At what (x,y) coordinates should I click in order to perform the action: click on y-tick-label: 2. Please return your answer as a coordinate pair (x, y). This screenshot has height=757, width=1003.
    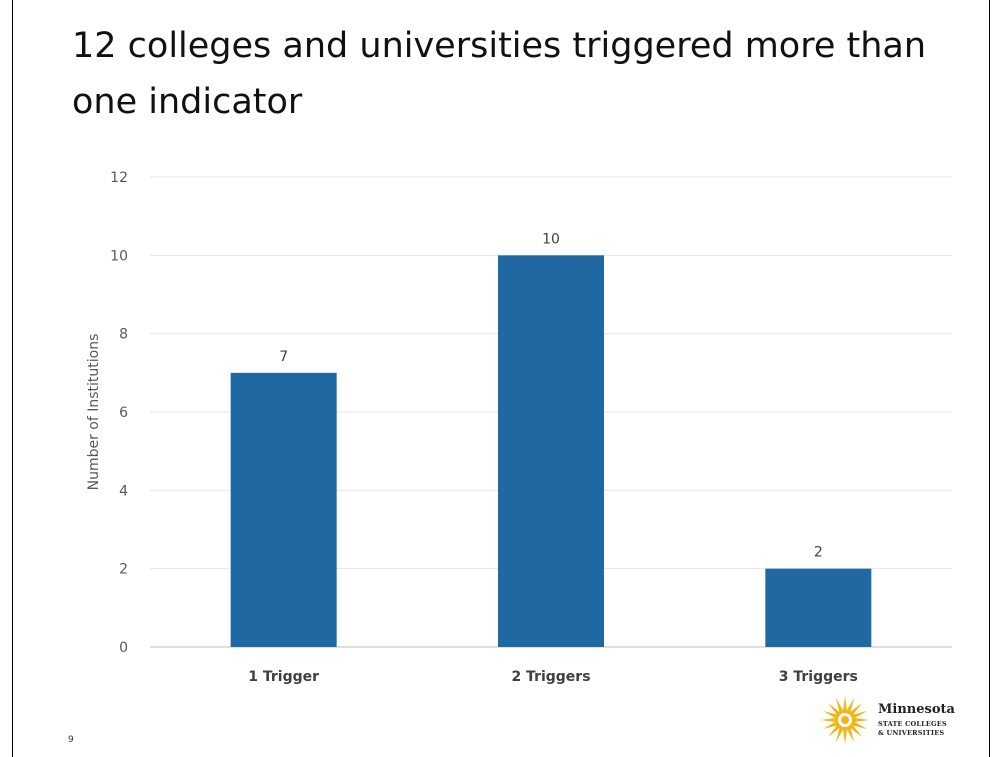
    Looking at the image, I should click on (123, 570).